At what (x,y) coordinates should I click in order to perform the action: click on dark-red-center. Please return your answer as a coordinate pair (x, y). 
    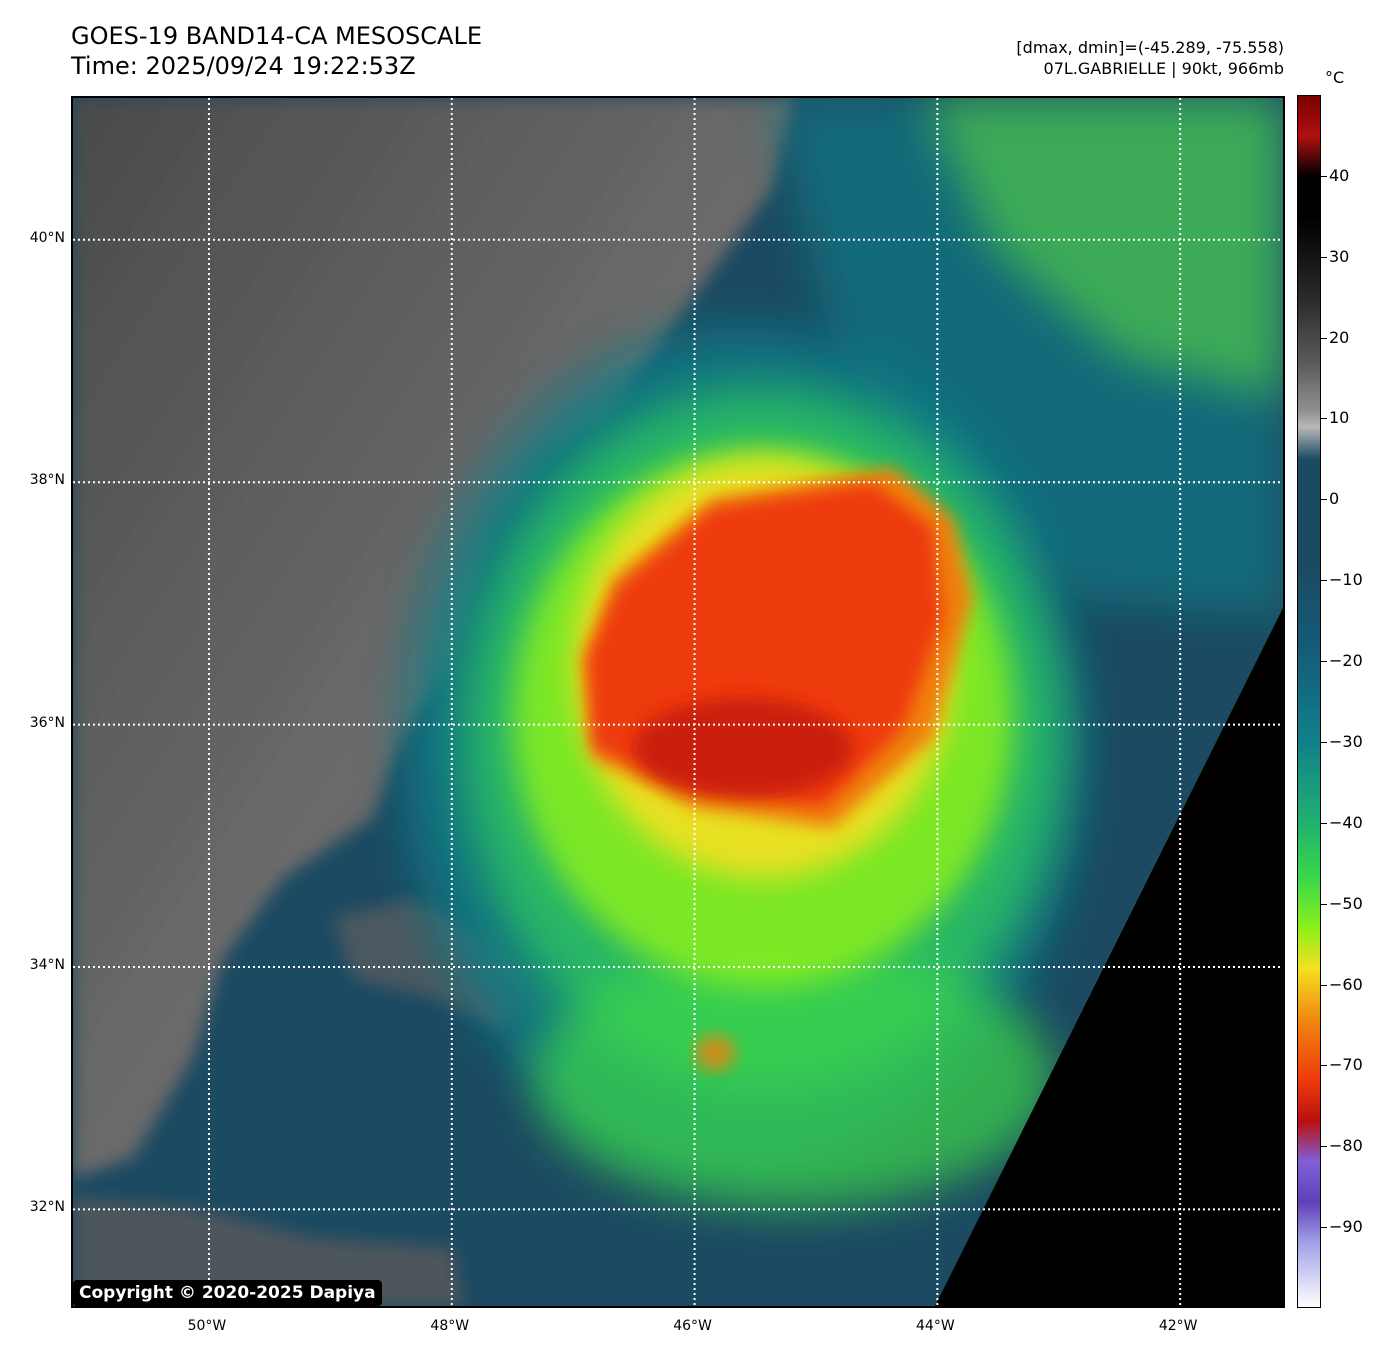
    Looking at the image, I should click on (743, 748).